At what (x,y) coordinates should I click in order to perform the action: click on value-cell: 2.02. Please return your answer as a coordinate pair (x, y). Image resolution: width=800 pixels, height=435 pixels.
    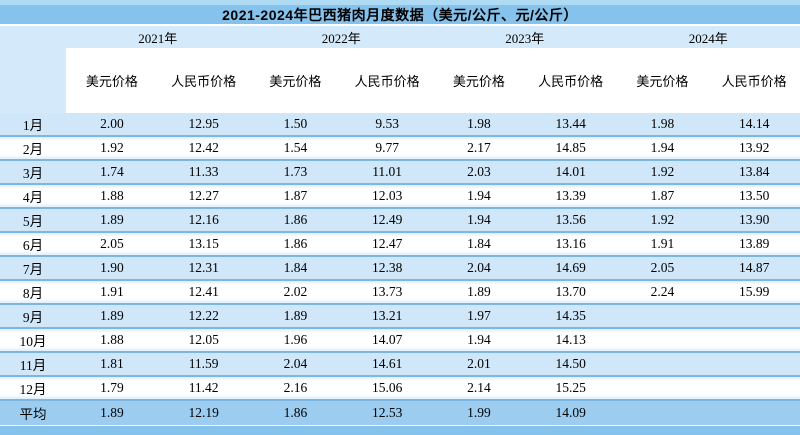
    Looking at the image, I should click on (295, 291).